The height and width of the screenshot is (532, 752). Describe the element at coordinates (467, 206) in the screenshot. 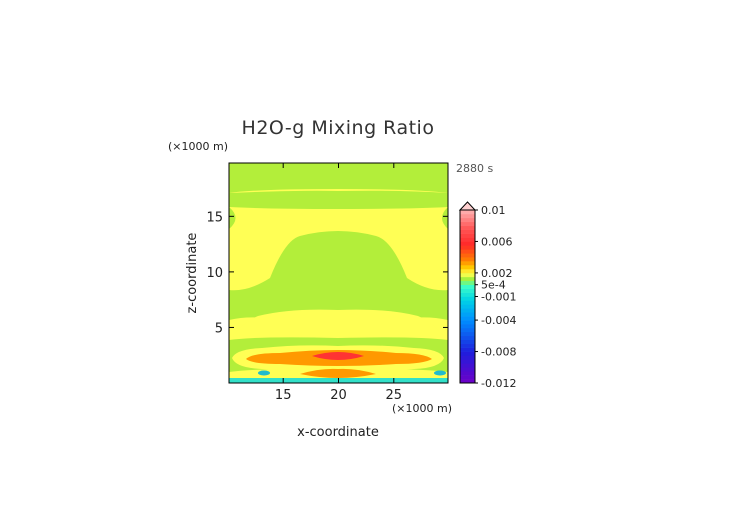

I see `colorbar-max-arrow` at that location.